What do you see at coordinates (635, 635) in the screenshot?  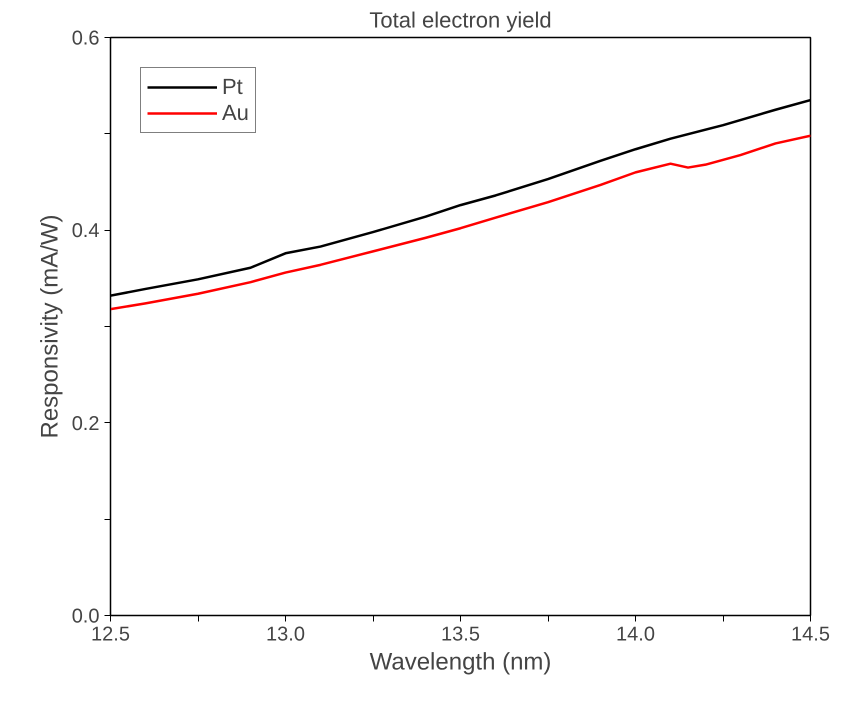 I see `text: 14.0` at bounding box center [635, 635].